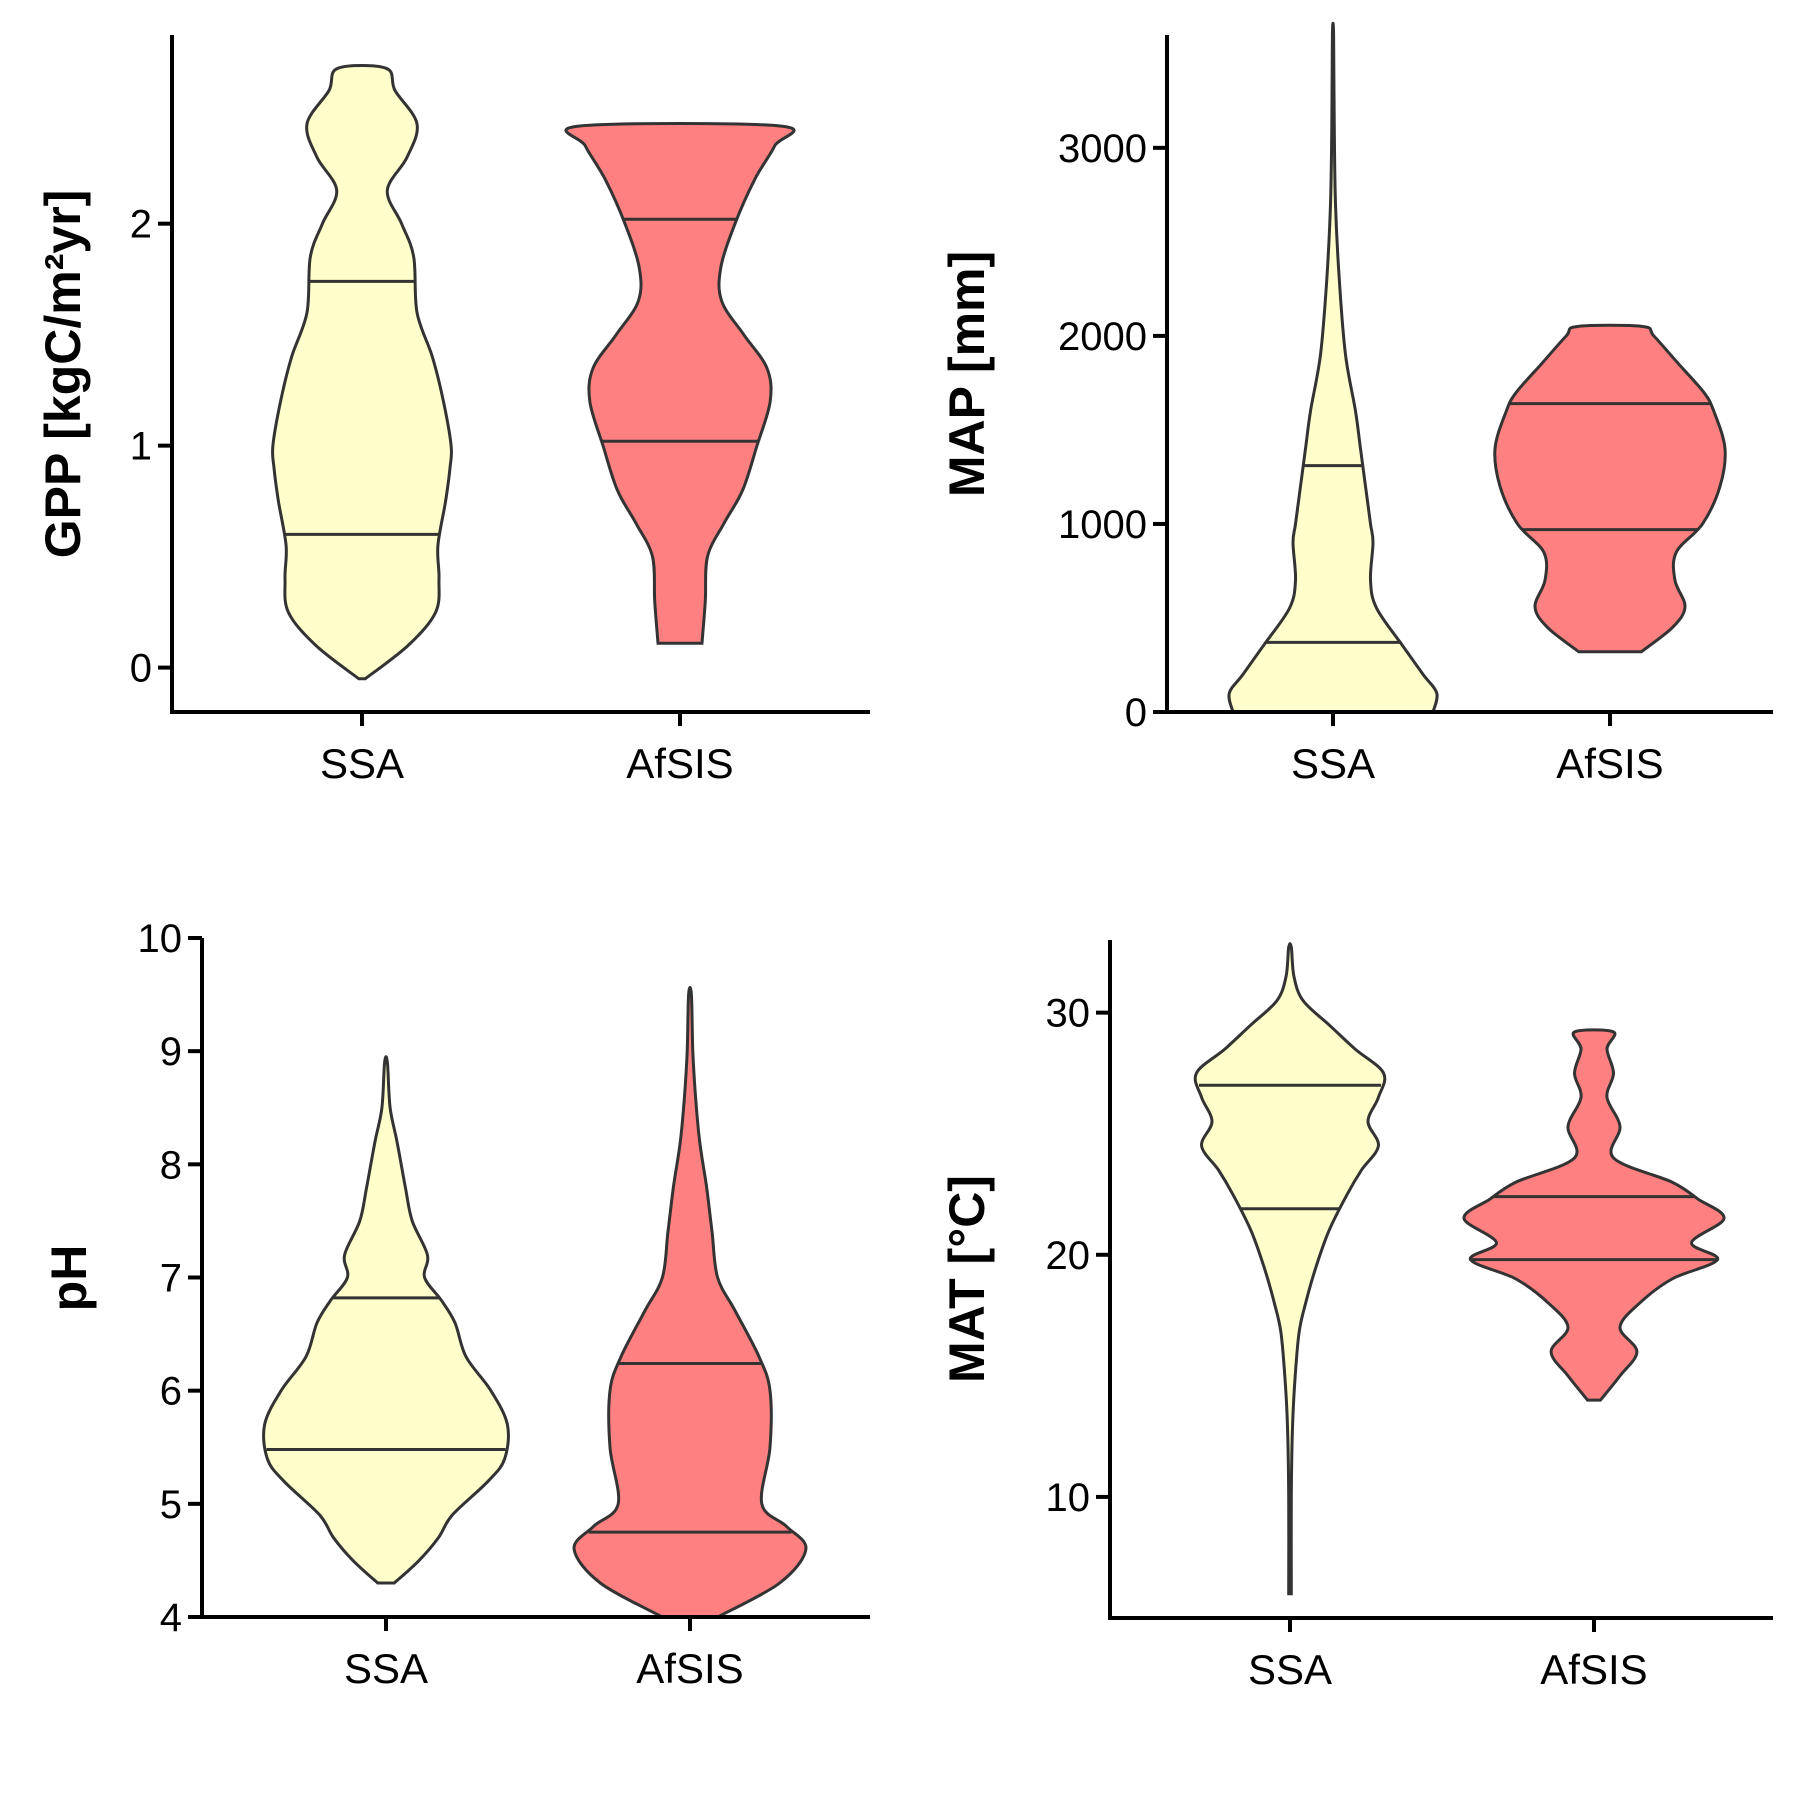 The width and height of the screenshot is (1800, 1800). I want to click on y-ticks: 10 20 30, so click(1078, 1256).